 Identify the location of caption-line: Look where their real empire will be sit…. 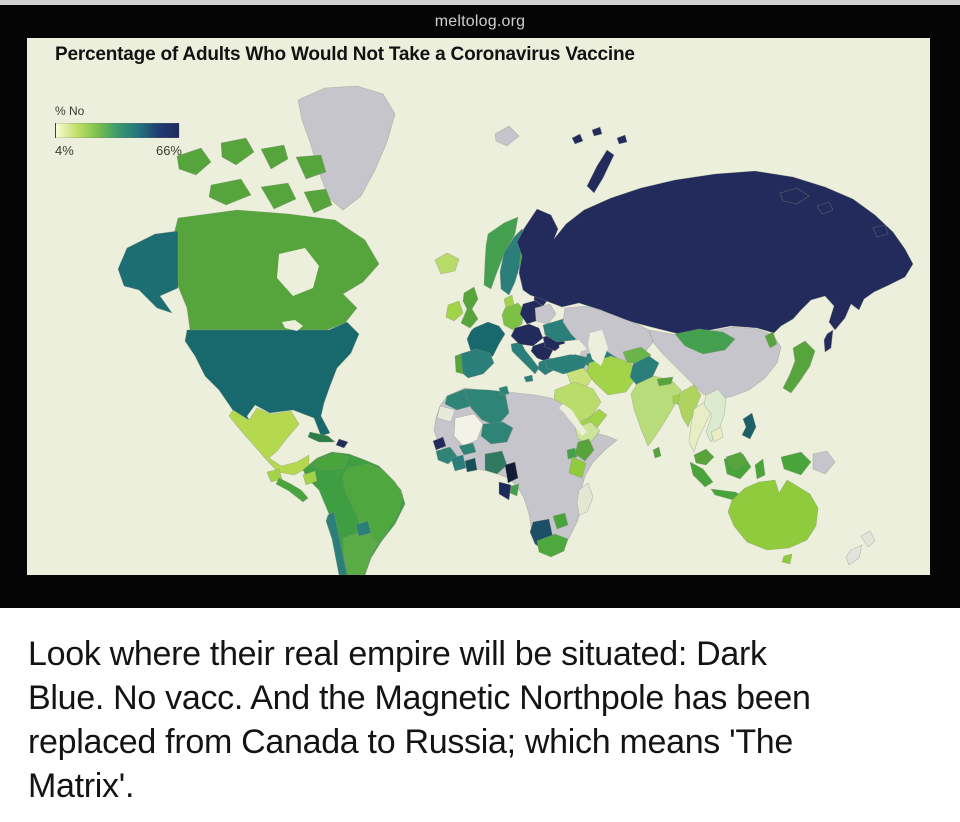
(397, 654).